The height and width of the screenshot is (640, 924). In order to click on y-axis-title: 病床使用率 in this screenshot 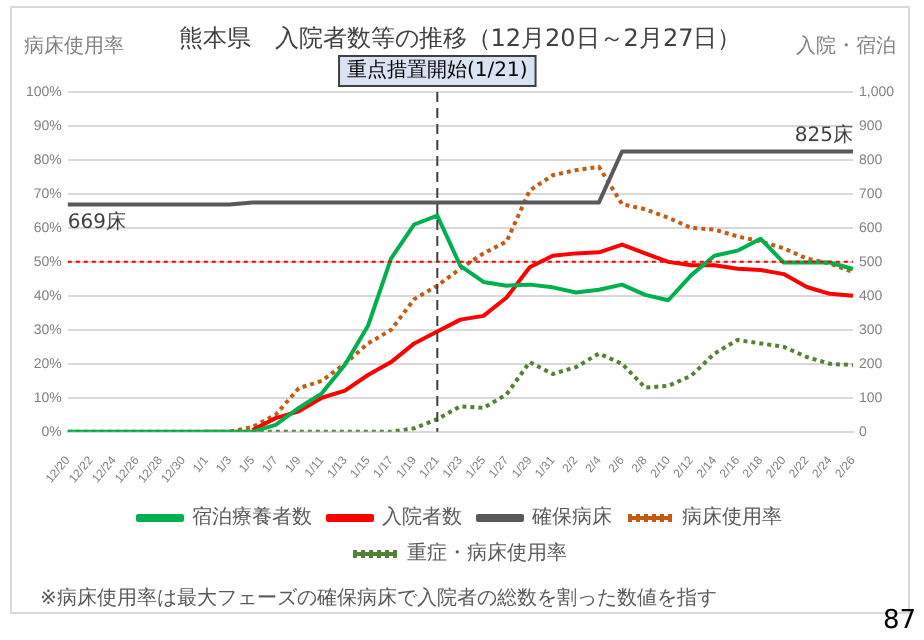, I will do `click(74, 46)`.